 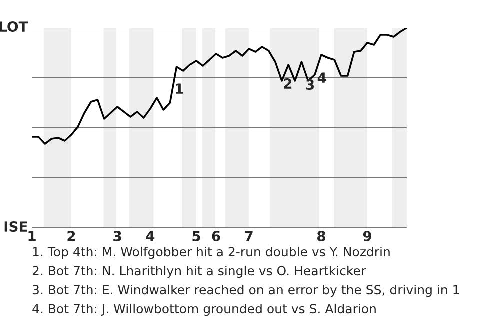 I want to click on annotation: 1, so click(x=180, y=89).